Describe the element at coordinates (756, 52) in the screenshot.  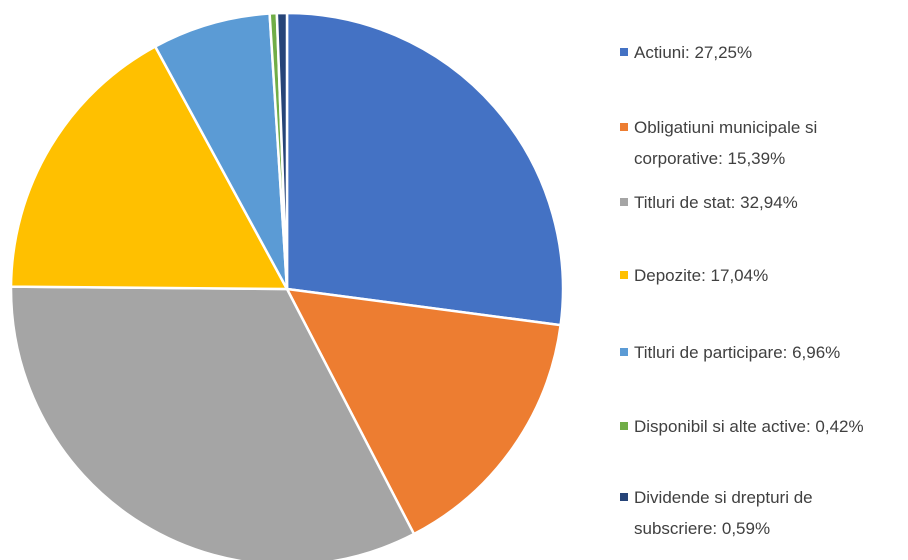
I see `legend-item: Actiuni: 27,25%` at that location.